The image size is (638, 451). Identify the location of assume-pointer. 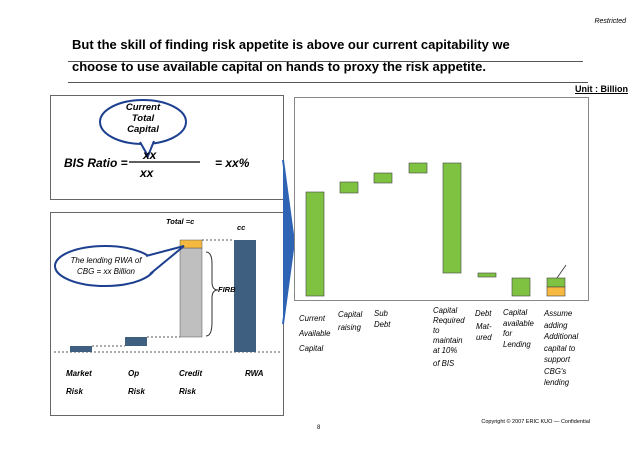
(561, 271).